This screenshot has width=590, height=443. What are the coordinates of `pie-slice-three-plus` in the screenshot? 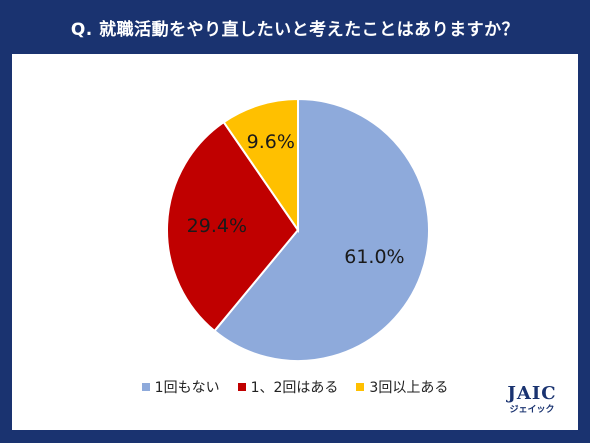 It's located at (260, 165).